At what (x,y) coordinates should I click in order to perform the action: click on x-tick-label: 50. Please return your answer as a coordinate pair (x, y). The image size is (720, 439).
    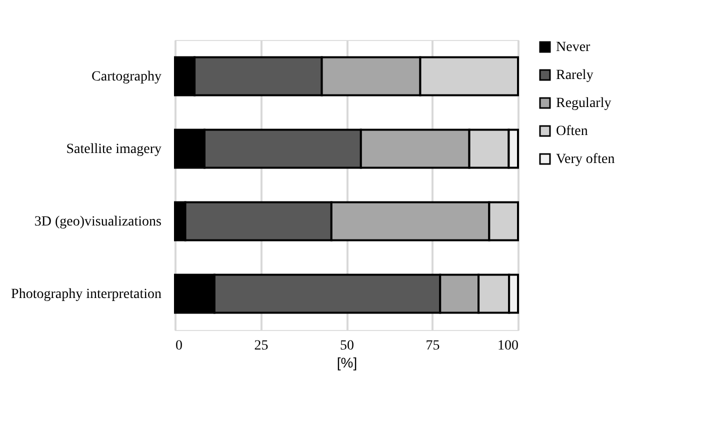
    Looking at the image, I should click on (347, 346).